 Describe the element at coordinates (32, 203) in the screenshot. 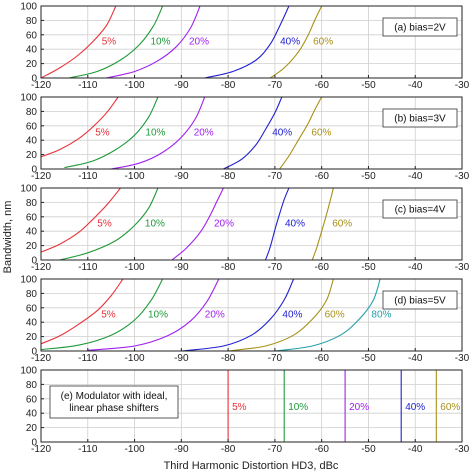

I see `y-tick-label: 80` at that location.